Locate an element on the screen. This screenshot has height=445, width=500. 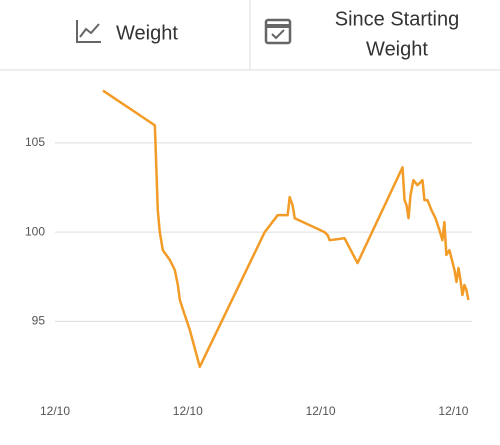
calendar-check is located at coordinates (278, 34).